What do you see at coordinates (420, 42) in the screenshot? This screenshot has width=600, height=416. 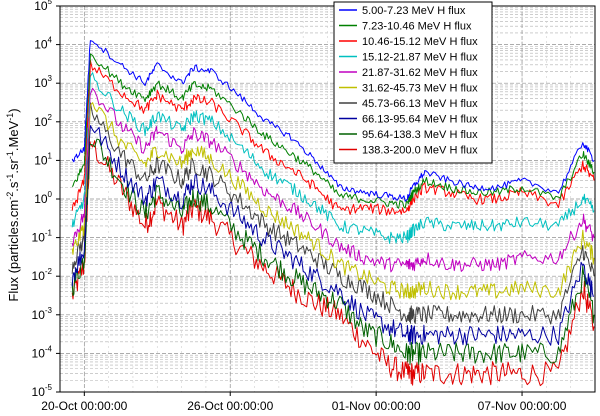 I see `legend-label: 10.46-15.12 MeV H flux` at bounding box center [420, 42].